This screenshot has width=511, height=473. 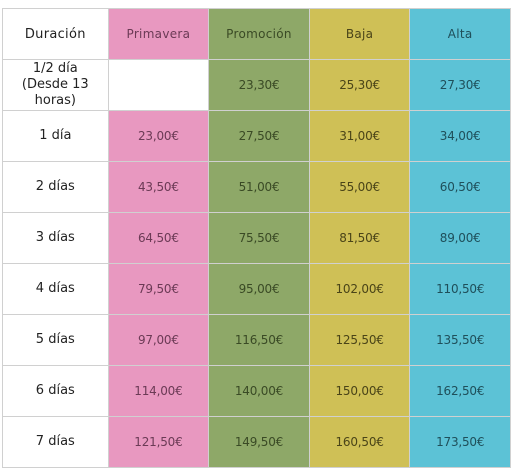 What do you see at coordinates (259, 289) in the screenshot?
I see `price-promocion: 95,00€` at bounding box center [259, 289].